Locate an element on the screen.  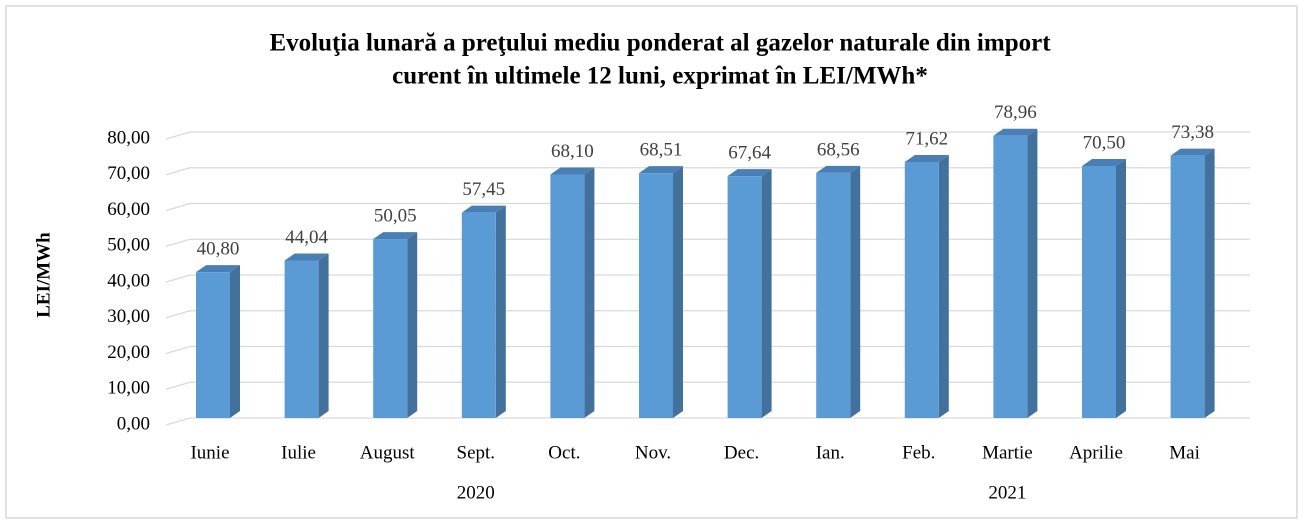
x-tick-label: Aprilie is located at coordinates (1096, 452).